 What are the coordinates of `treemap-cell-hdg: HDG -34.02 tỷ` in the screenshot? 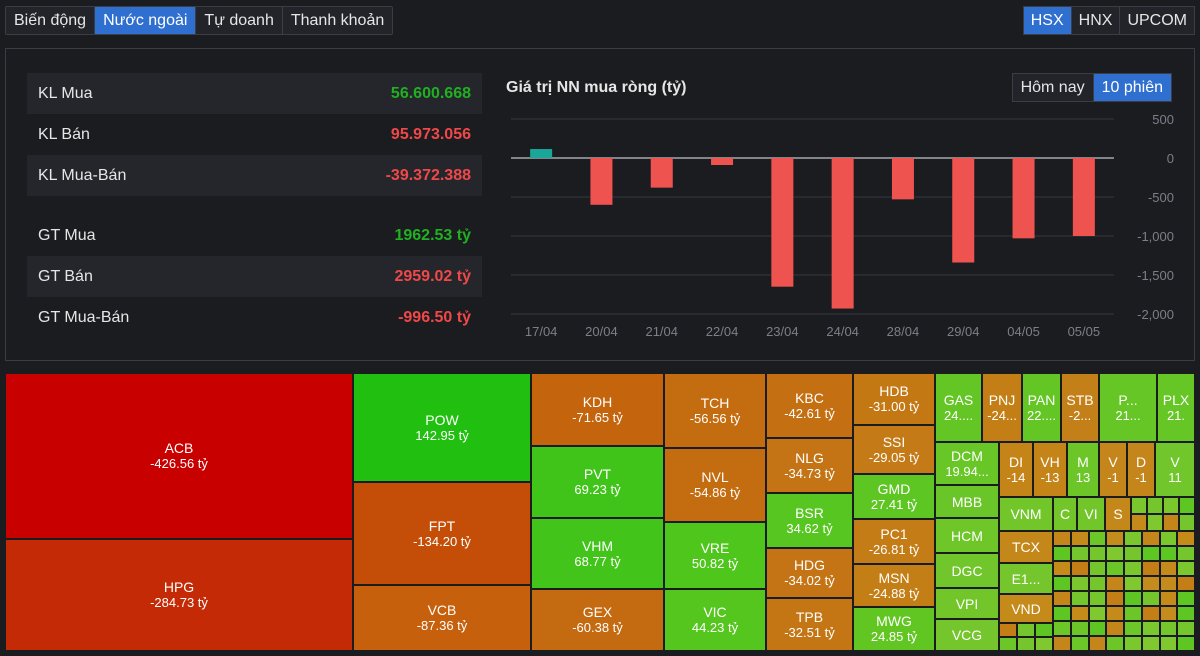 It's located at (809, 573).